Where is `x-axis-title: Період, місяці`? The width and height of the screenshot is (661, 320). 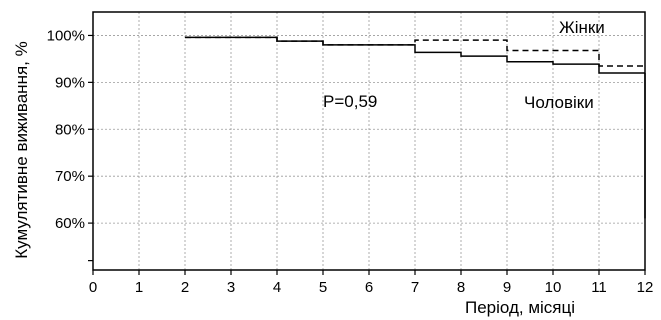 x-axis-title: Період, місяці is located at coordinates (520, 307).